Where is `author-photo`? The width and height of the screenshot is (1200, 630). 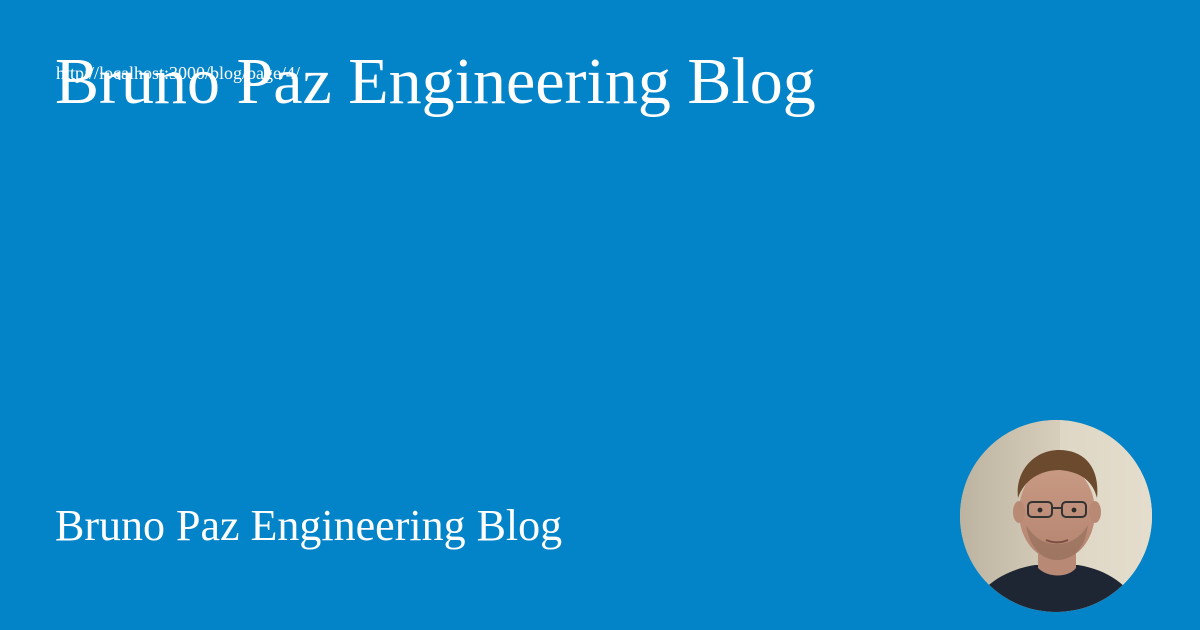 author-photo is located at coordinates (1056, 516).